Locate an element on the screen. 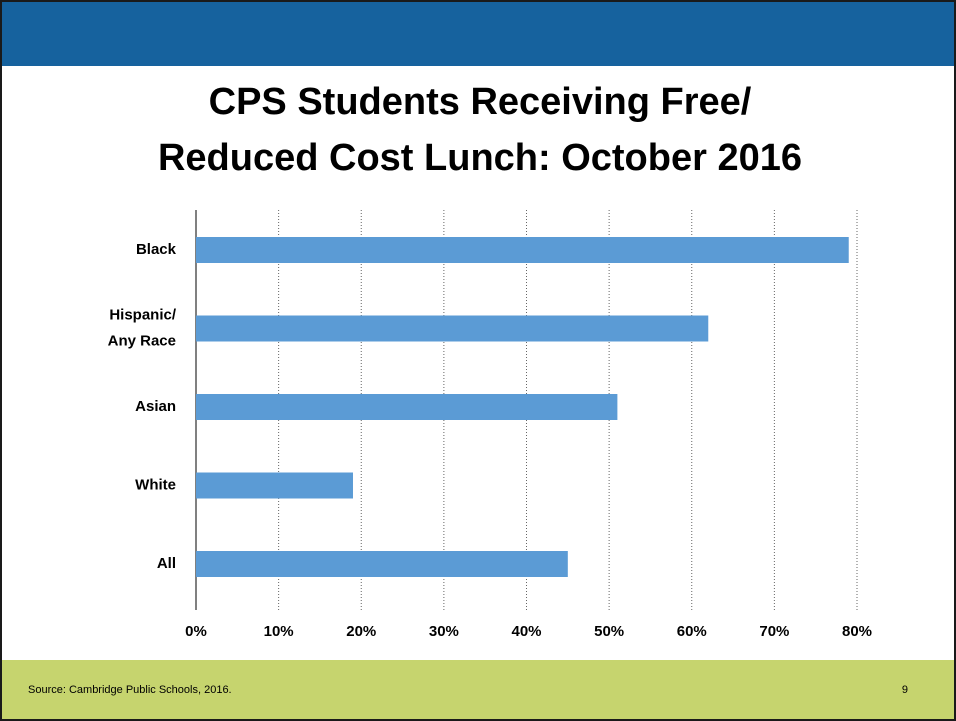 This screenshot has width=956, height=721. page-number: 9 is located at coordinates (905, 690).